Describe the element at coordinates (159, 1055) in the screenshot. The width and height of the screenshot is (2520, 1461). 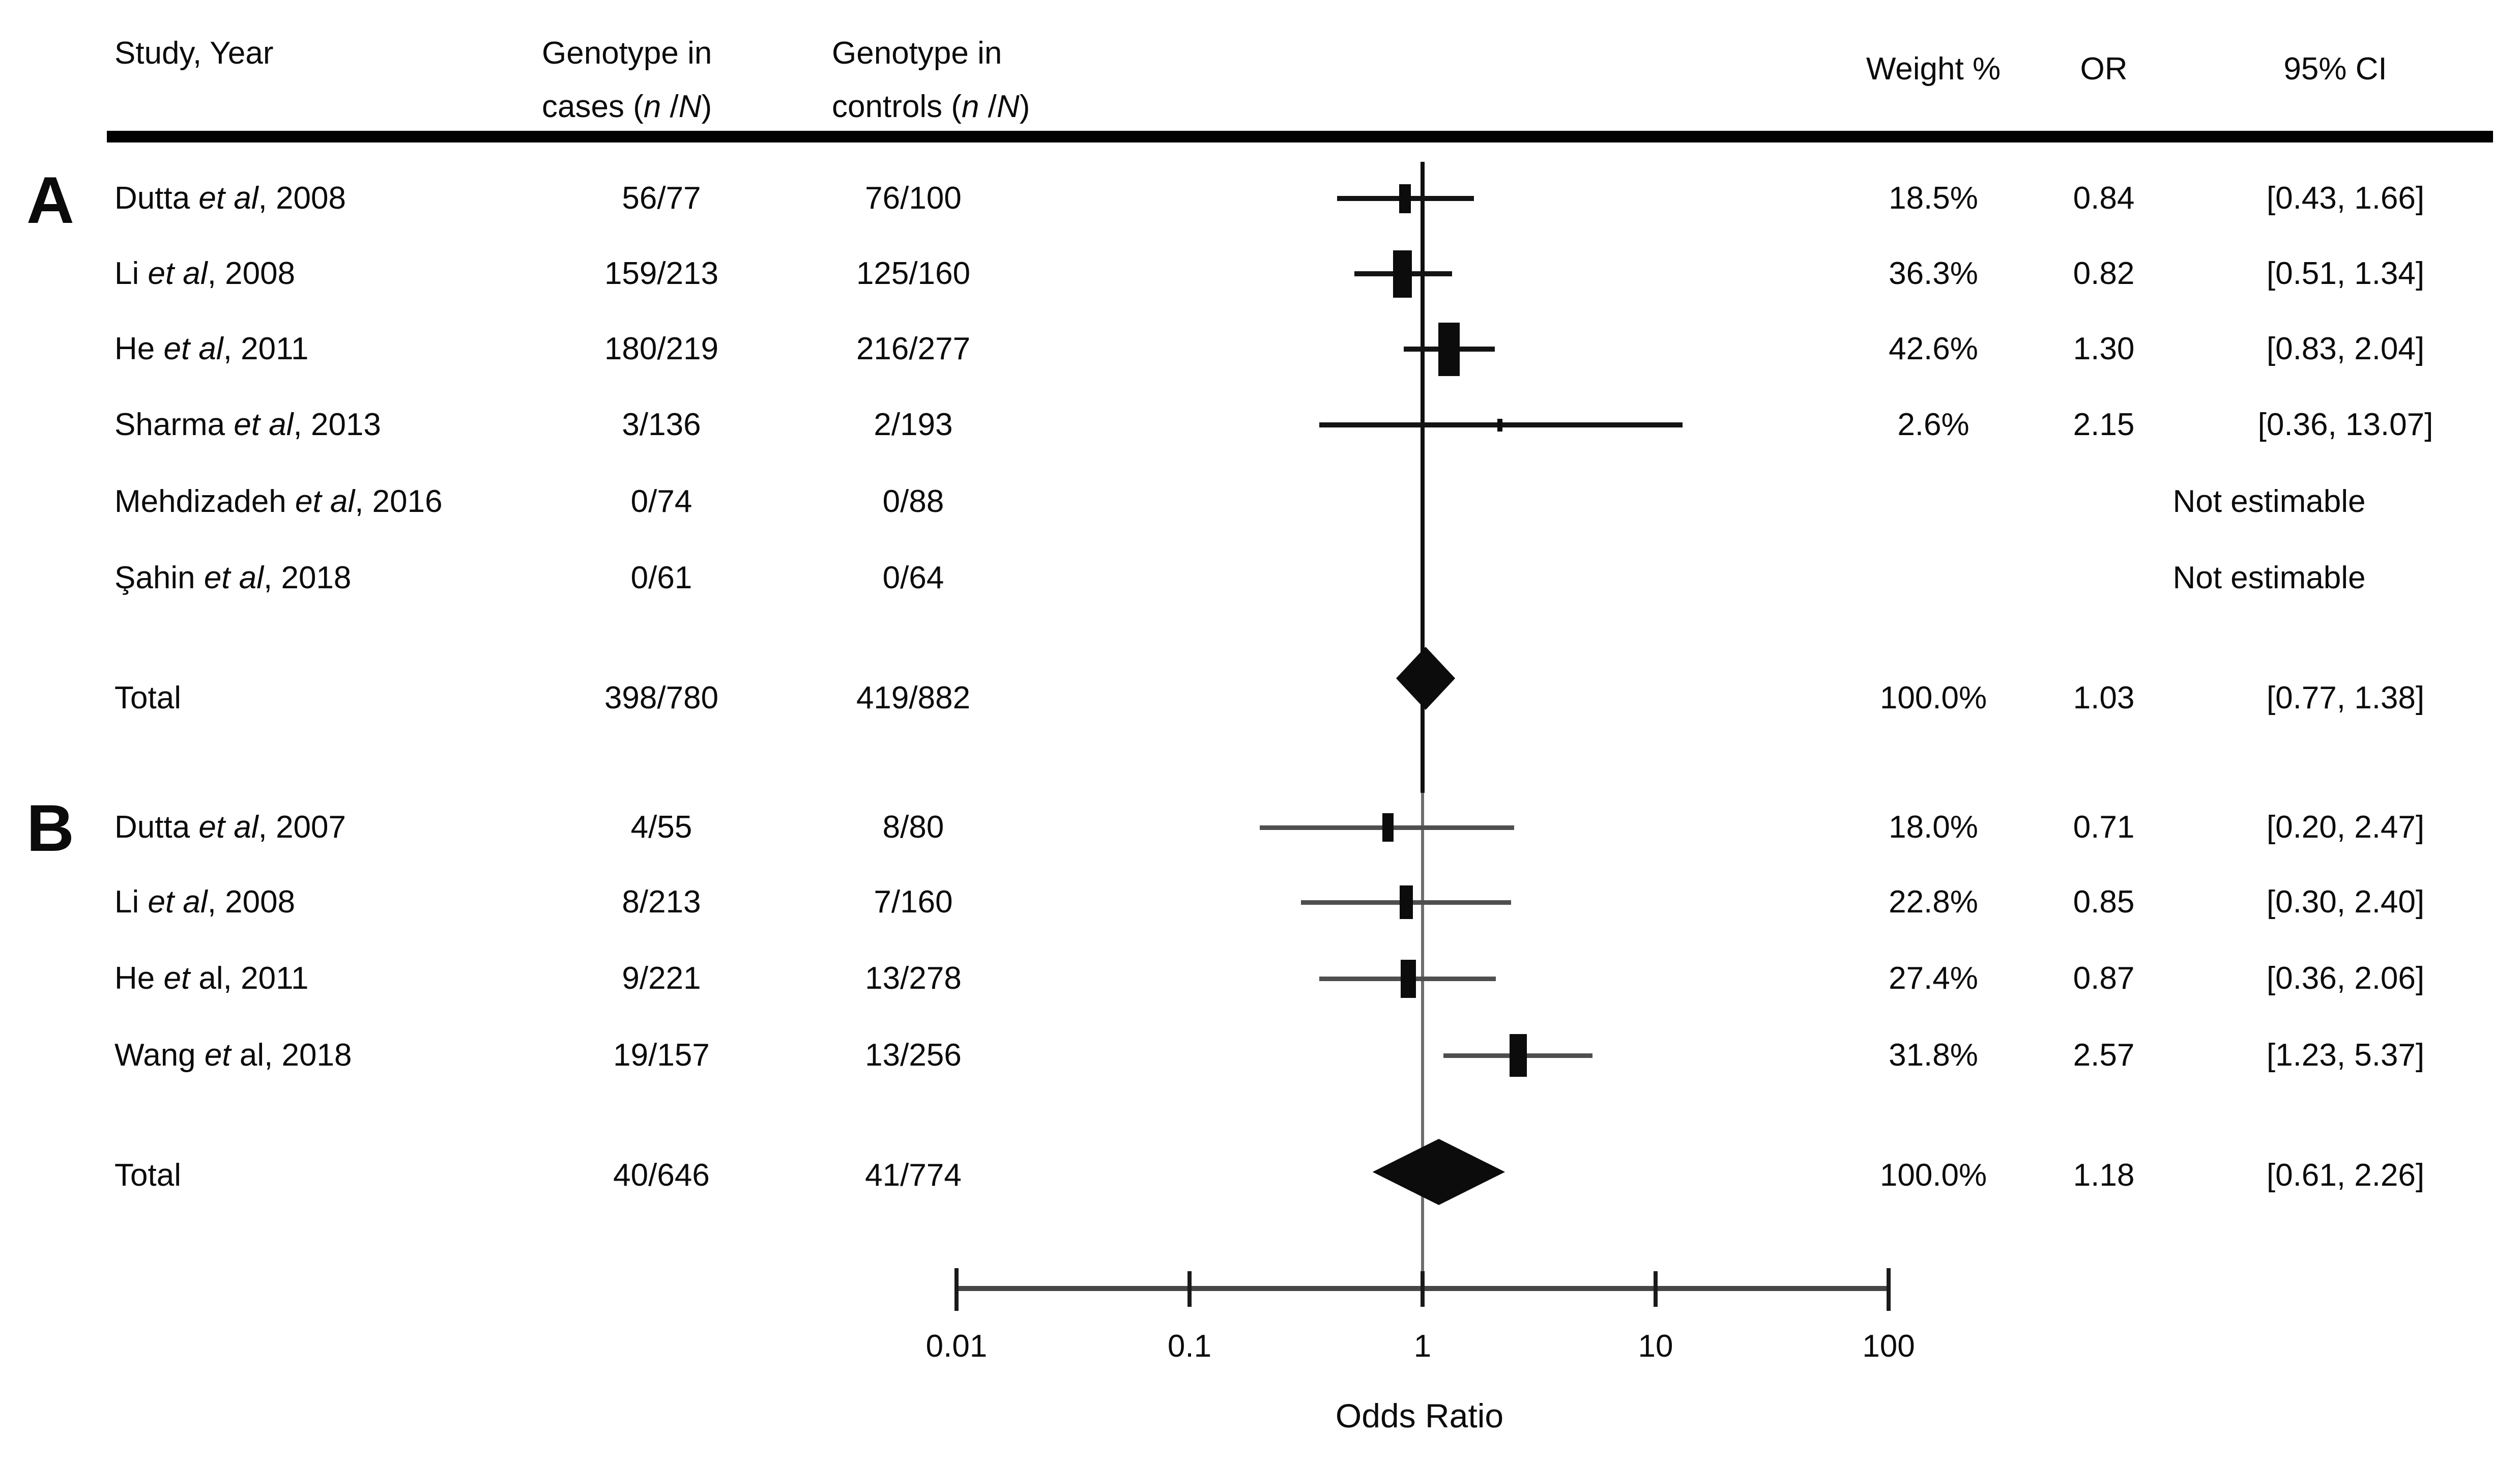
I see `study-name-text: Wang` at that location.